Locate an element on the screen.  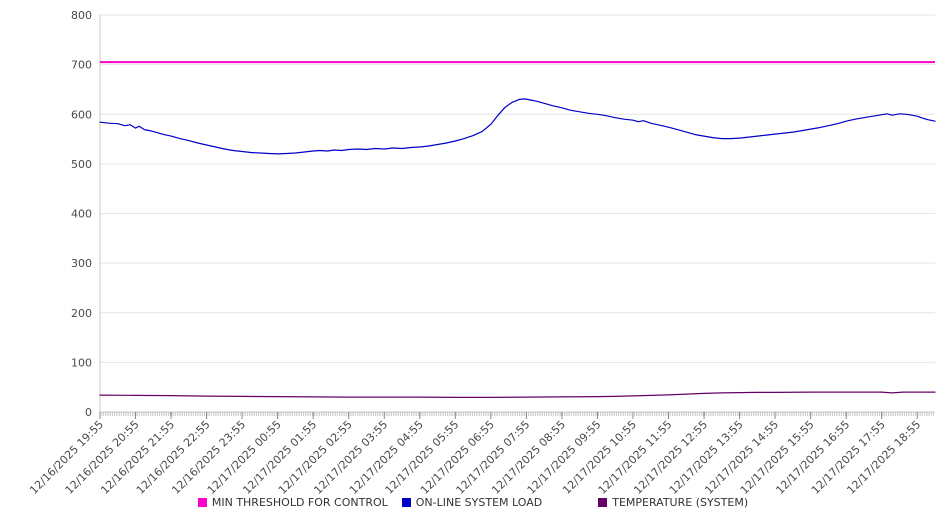
y-tick-label: 500 is located at coordinates (81, 164).